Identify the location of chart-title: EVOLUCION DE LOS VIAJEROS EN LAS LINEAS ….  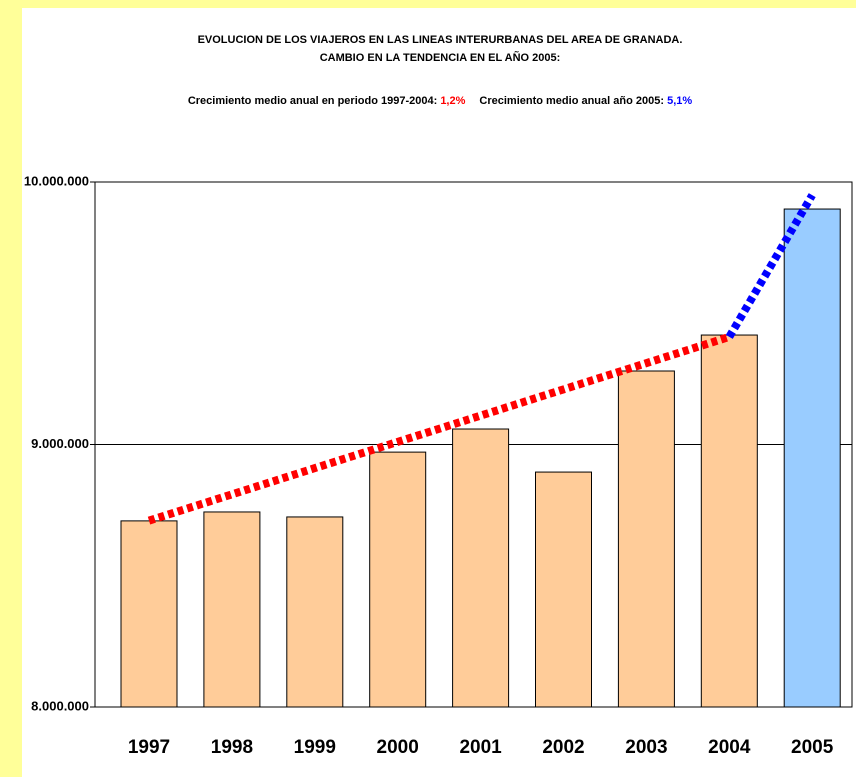
(440, 40).